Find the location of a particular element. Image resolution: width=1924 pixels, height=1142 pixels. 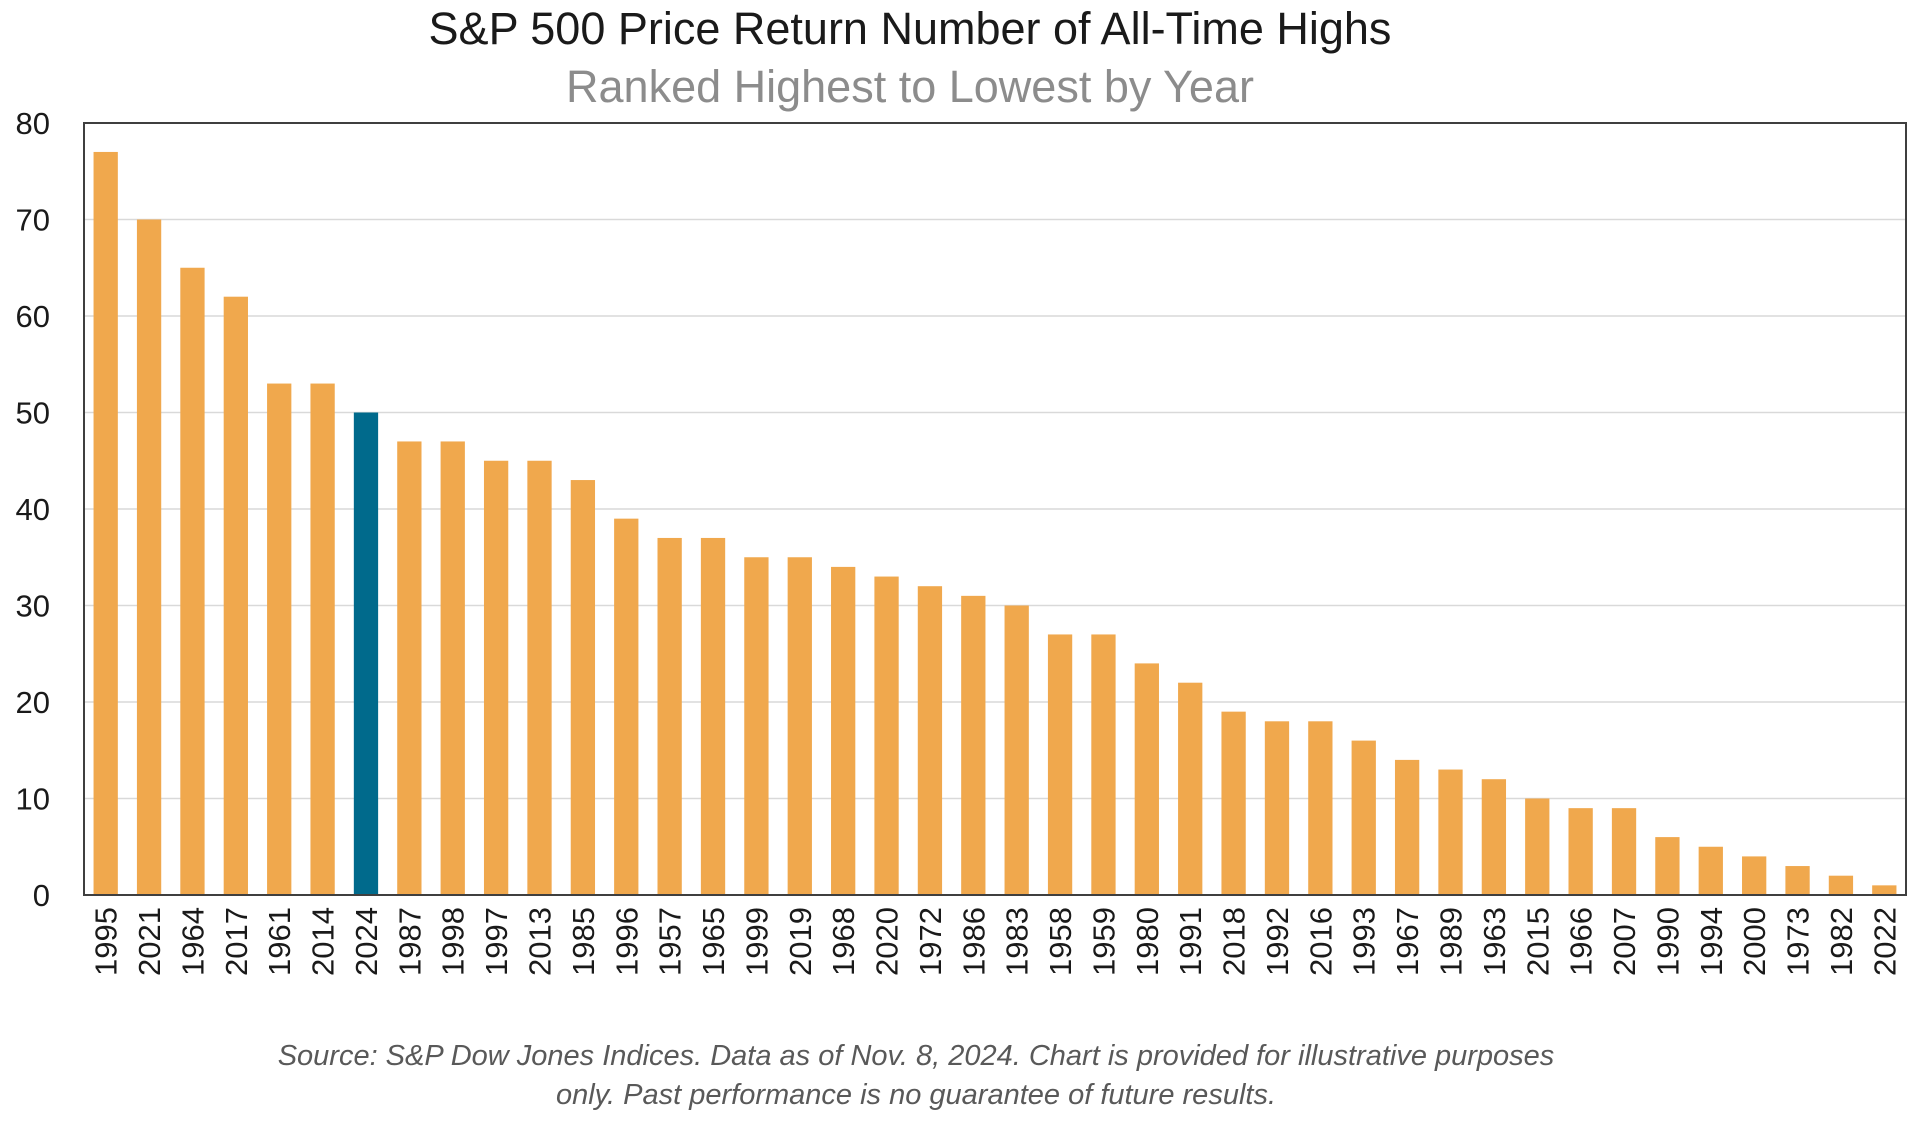

x-tick-label: 1967 is located at coordinates (1407, 941).